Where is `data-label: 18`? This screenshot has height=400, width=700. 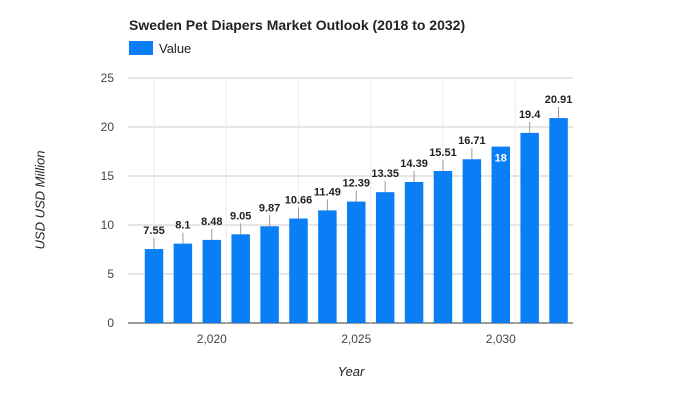 data-label: 18 is located at coordinates (501, 159).